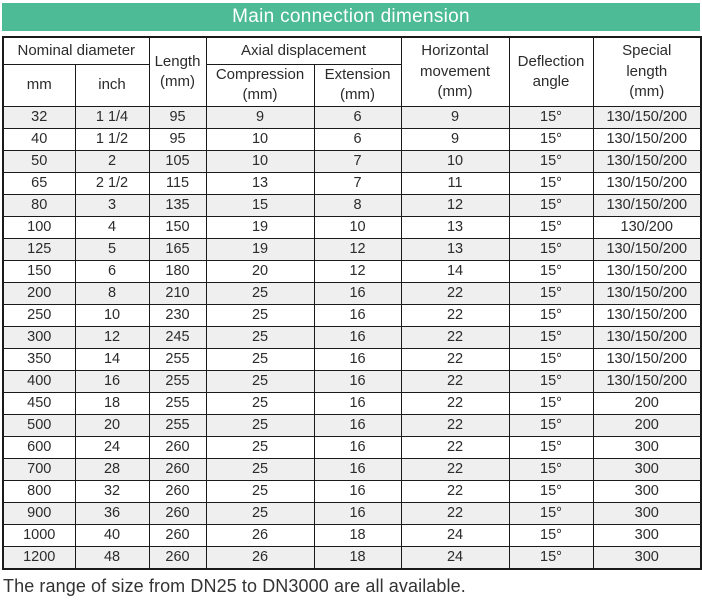 Image resolution: width=702 pixels, height=605 pixels. Describe the element at coordinates (39, 381) in the screenshot. I see `table-cell: 400` at that location.